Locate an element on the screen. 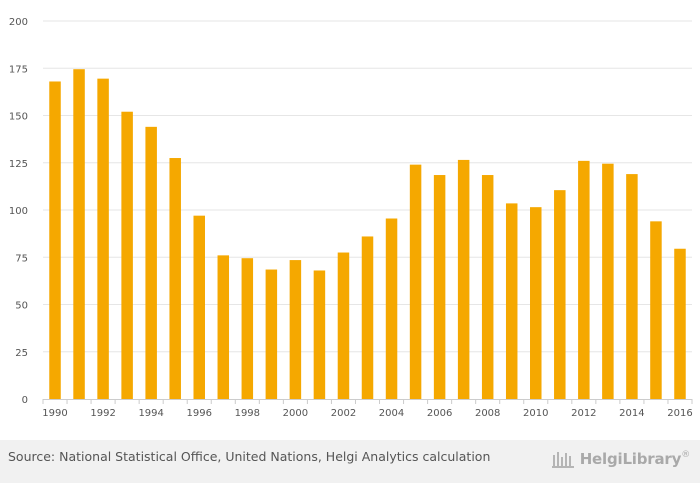  x-tick-label: 2010 is located at coordinates (535, 413).